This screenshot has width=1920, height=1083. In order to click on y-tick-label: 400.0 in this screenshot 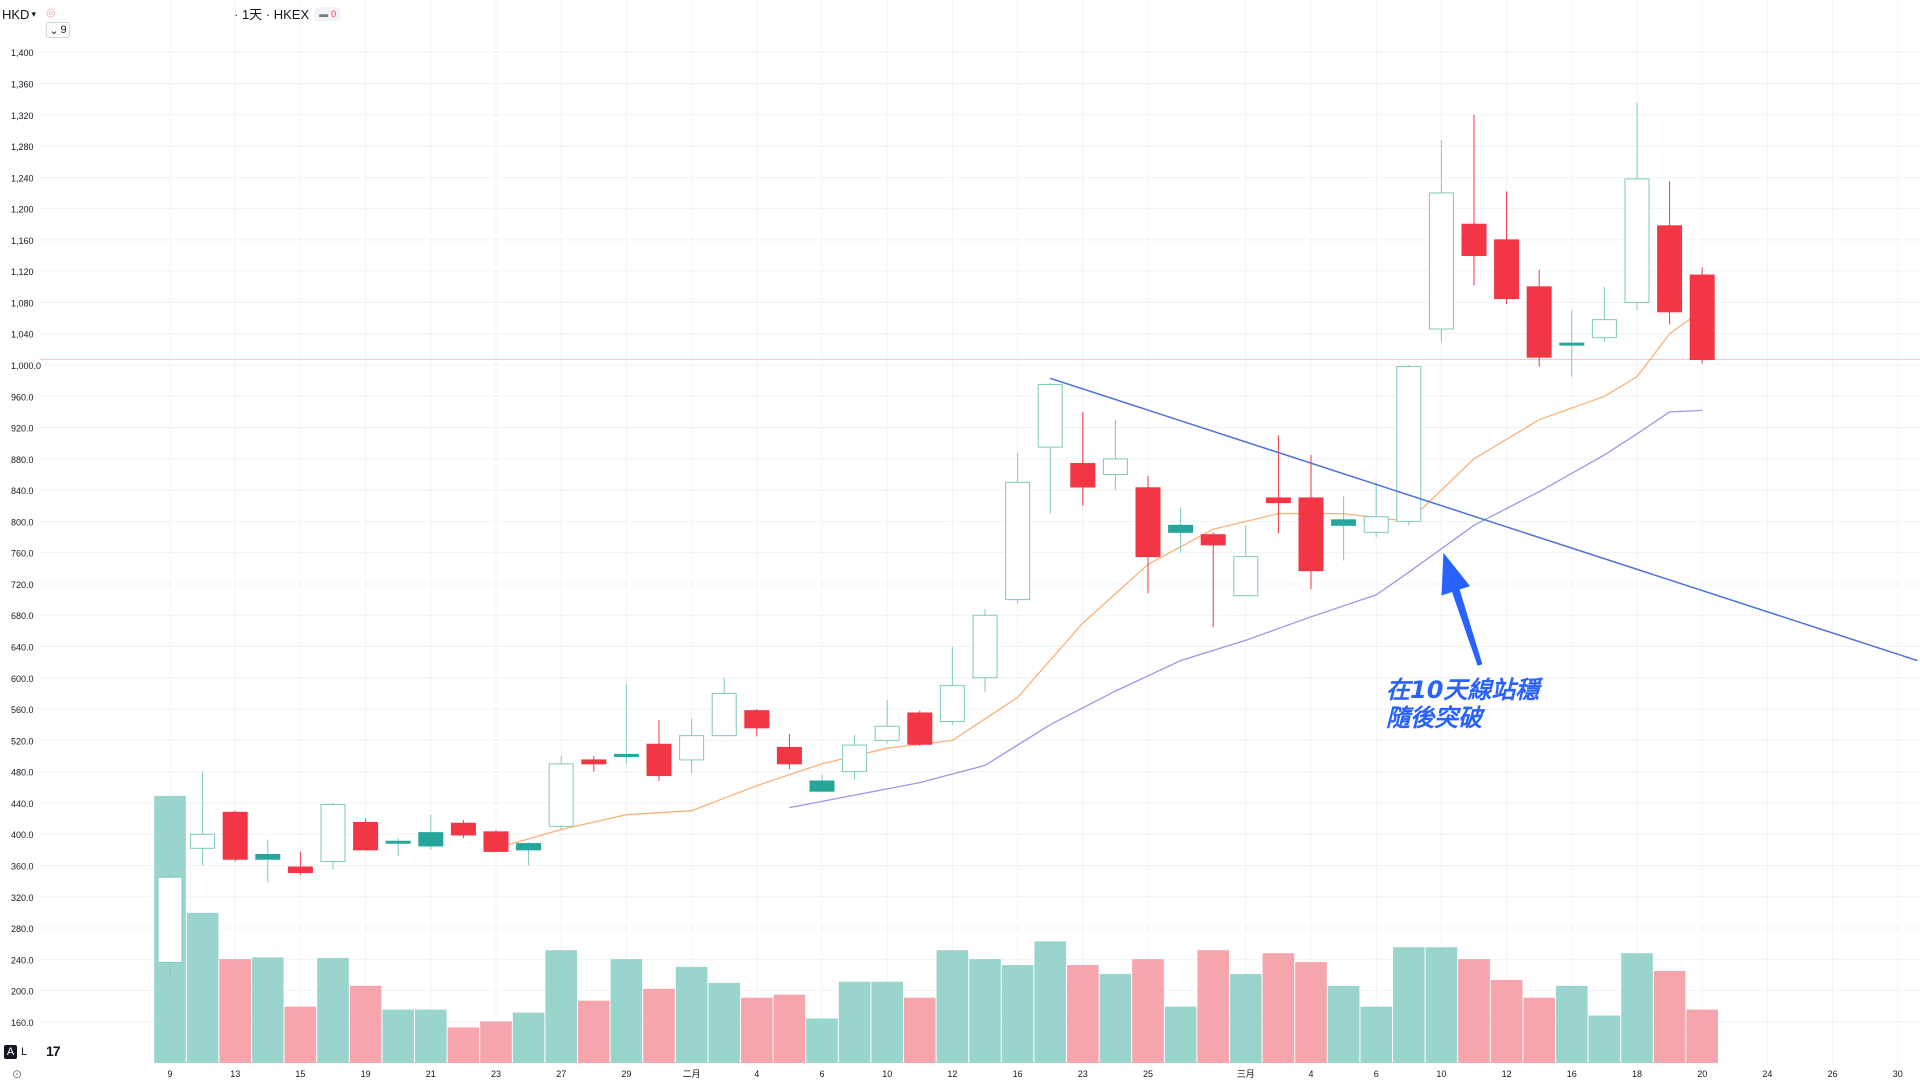, I will do `click(22, 835)`.